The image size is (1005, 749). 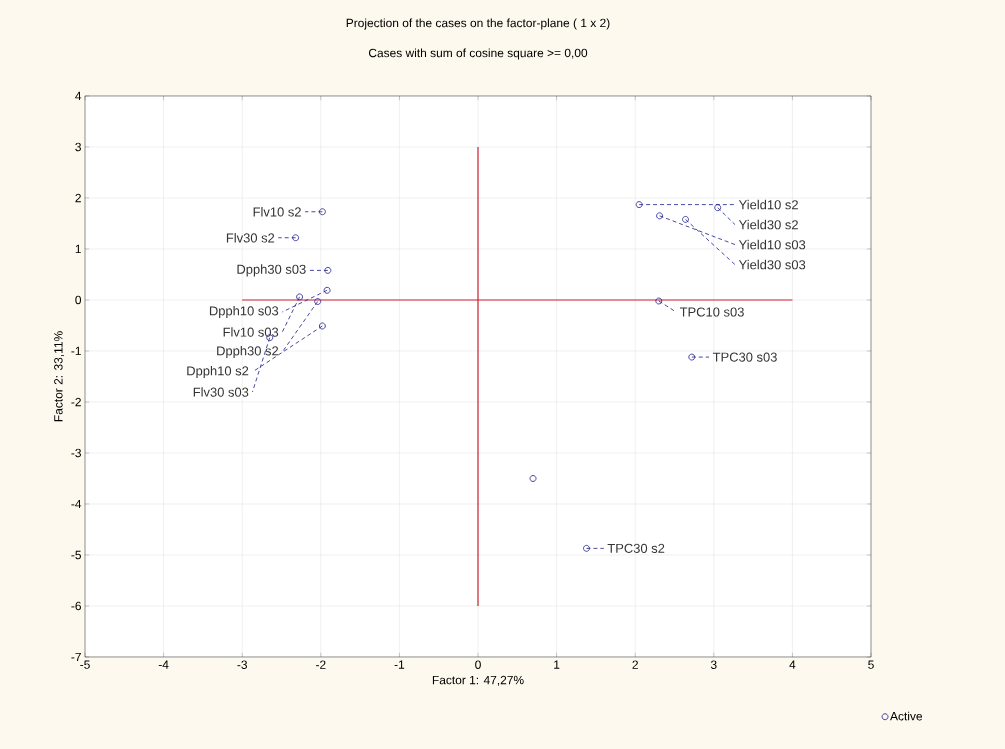 What do you see at coordinates (250, 238) in the screenshot?
I see `annotation: Flv30 s2` at bounding box center [250, 238].